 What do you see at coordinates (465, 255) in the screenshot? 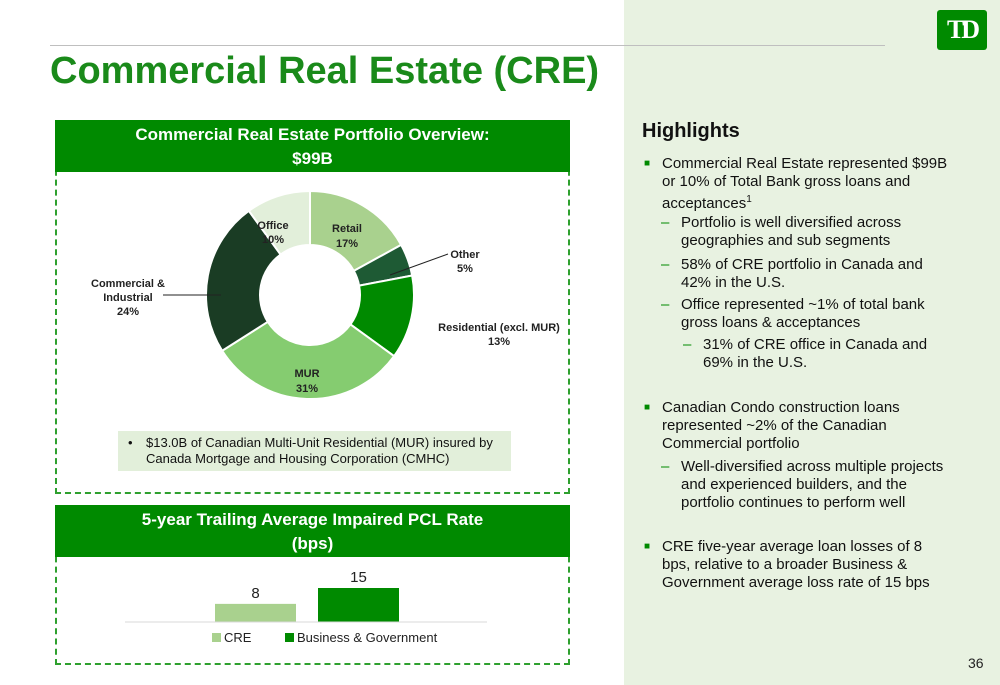
I see `slice-label-other: Other` at bounding box center [465, 255].